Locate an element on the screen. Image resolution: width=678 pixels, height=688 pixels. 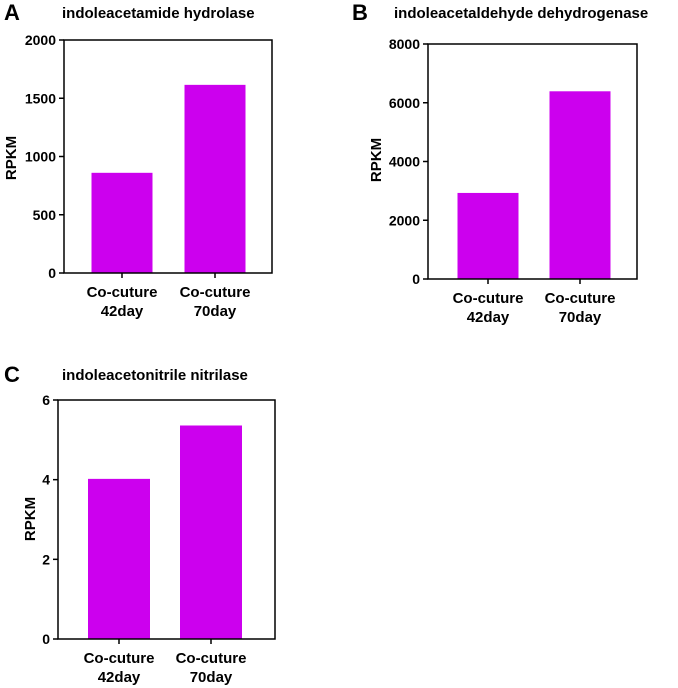
y-tick-label: 2 is located at coordinates (46, 559).